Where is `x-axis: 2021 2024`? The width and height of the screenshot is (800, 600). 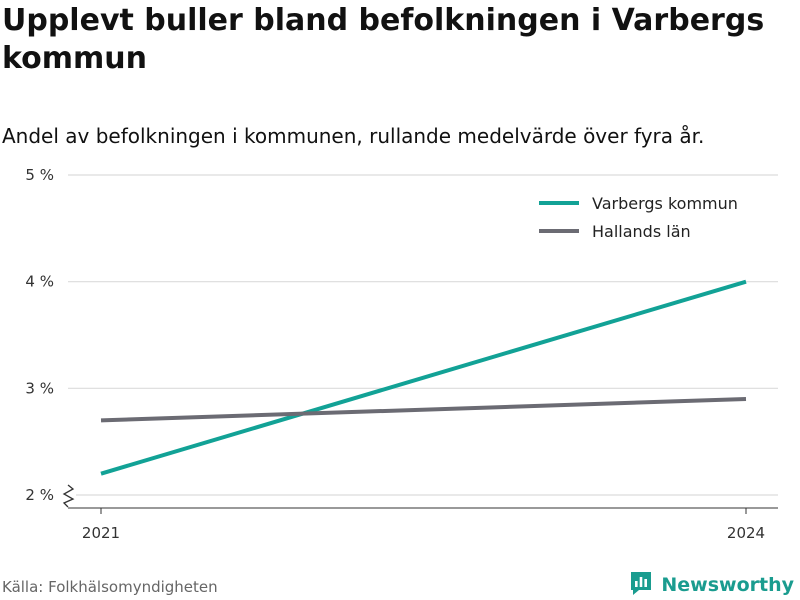
x-axis: 2021 2024 is located at coordinates (423, 524).